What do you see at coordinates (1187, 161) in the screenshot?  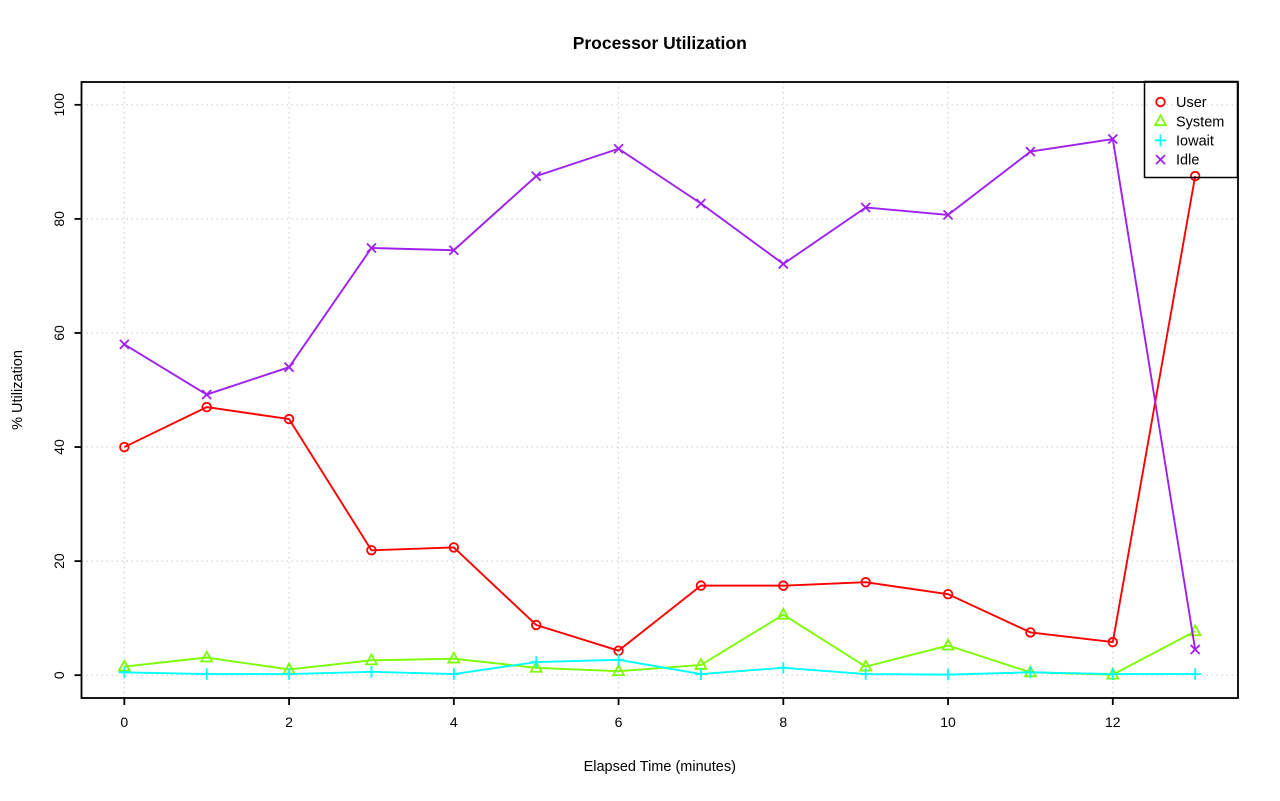 I see `legend-label-idle: Idle` at bounding box center [1187, 161].